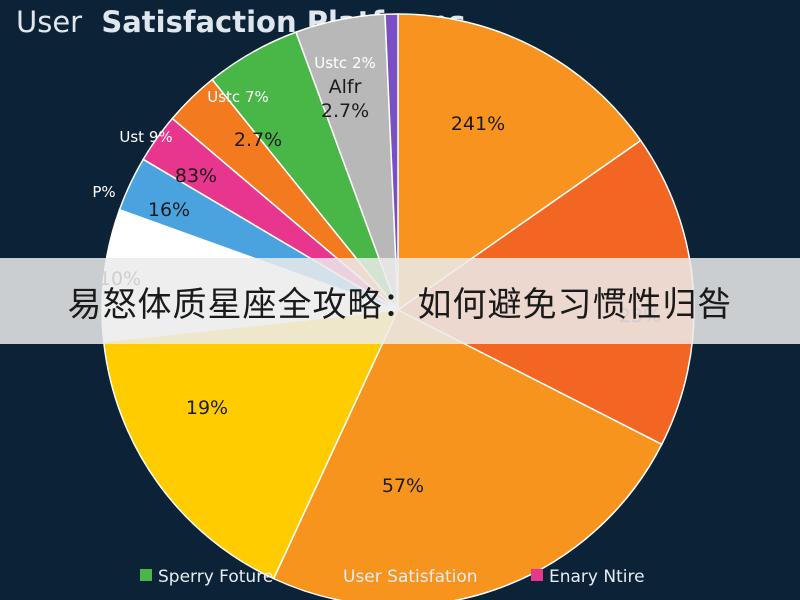 Image resolution: width=800 pixels, height=600 pixels. What do you see at coordinates (400, 304) in the screenshot?
I see `overlay-banner-text: 易怒体质星座全攻略：如何避免习惯性归咎` at bounding box center [400, 304].